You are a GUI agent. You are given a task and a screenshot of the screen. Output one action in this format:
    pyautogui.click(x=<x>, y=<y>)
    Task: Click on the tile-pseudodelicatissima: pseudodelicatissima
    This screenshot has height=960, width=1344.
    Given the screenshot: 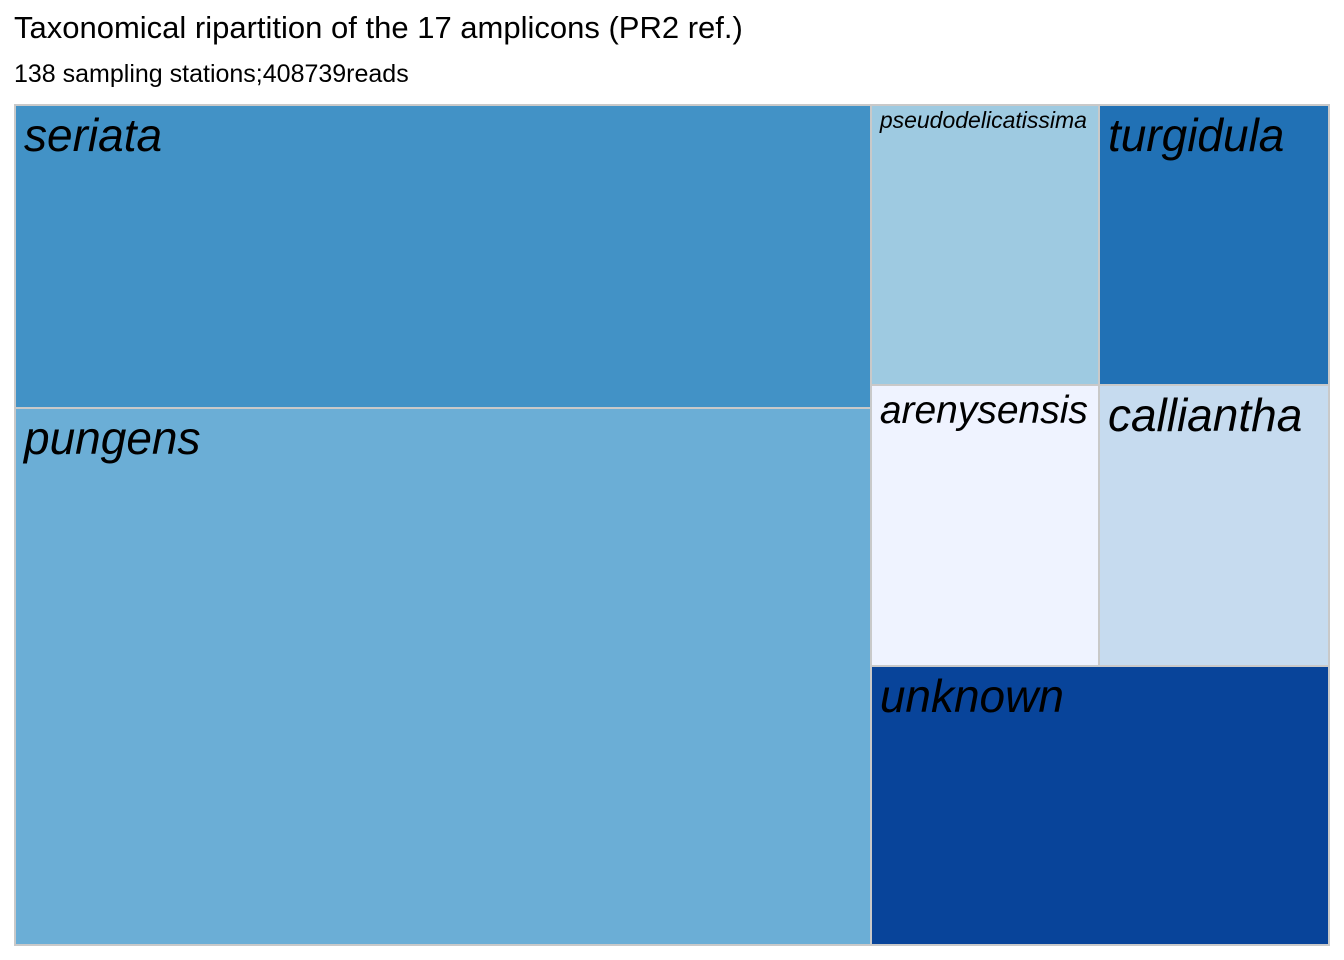 What is the action you would take?
    pyautogui.click(x=984, y=245)
    